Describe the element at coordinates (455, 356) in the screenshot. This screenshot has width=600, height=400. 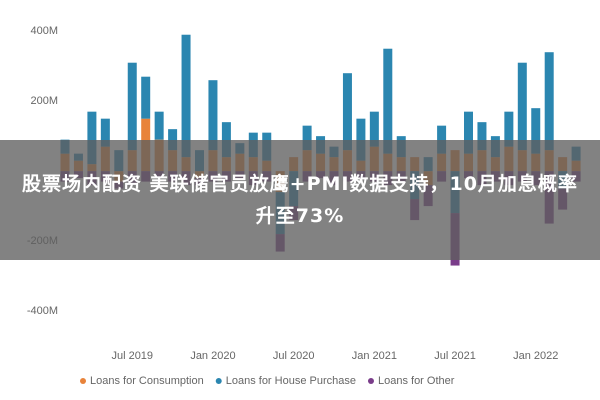
I see `x-tick-label: Jul 2021` at that location.